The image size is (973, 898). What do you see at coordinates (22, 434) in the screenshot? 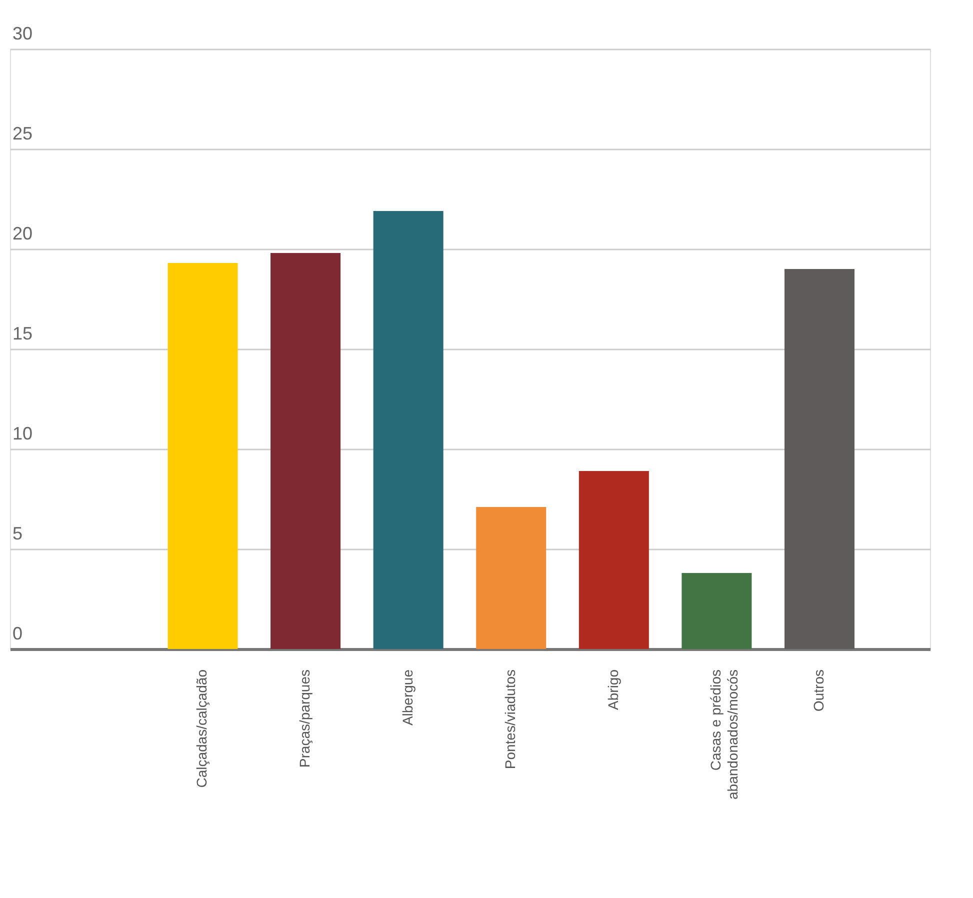
I see `y-tick-label: 10` at bounding box center [22, 434].